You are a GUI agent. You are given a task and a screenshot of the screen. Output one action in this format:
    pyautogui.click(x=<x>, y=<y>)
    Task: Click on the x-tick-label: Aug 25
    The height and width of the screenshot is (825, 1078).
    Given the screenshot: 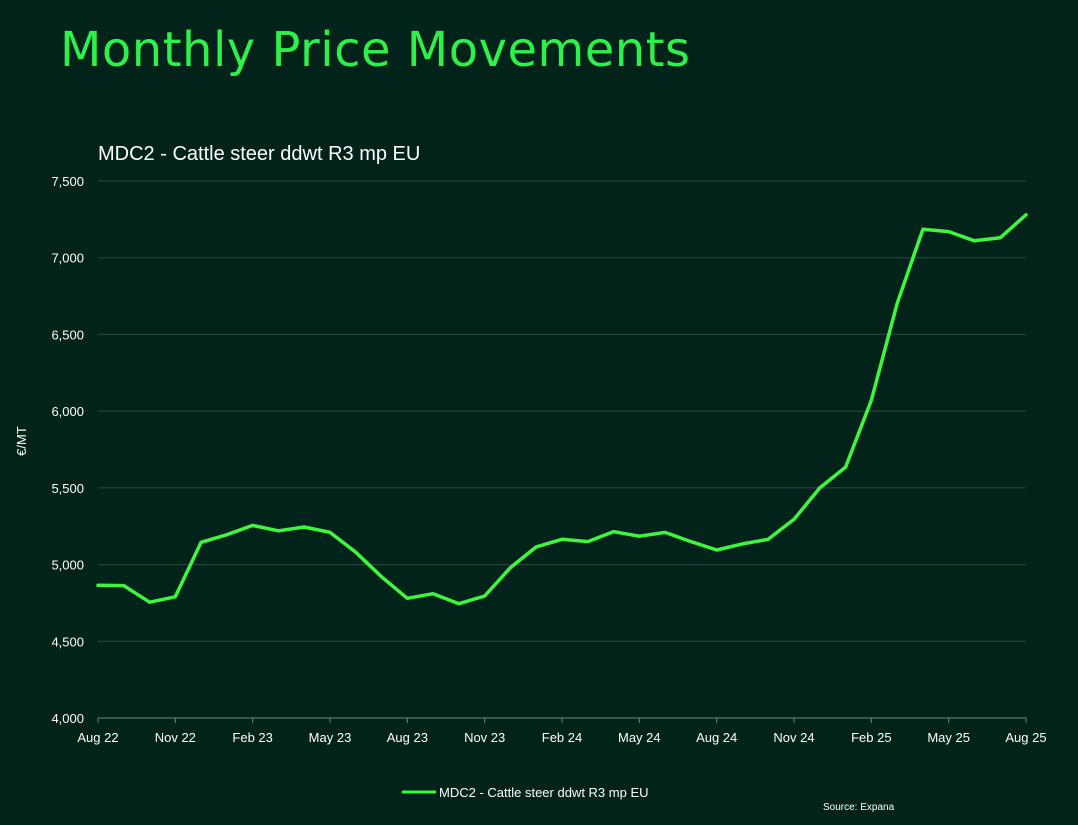 What is the action you would take?
    pyautogui.click(x=1025, y=737)
    